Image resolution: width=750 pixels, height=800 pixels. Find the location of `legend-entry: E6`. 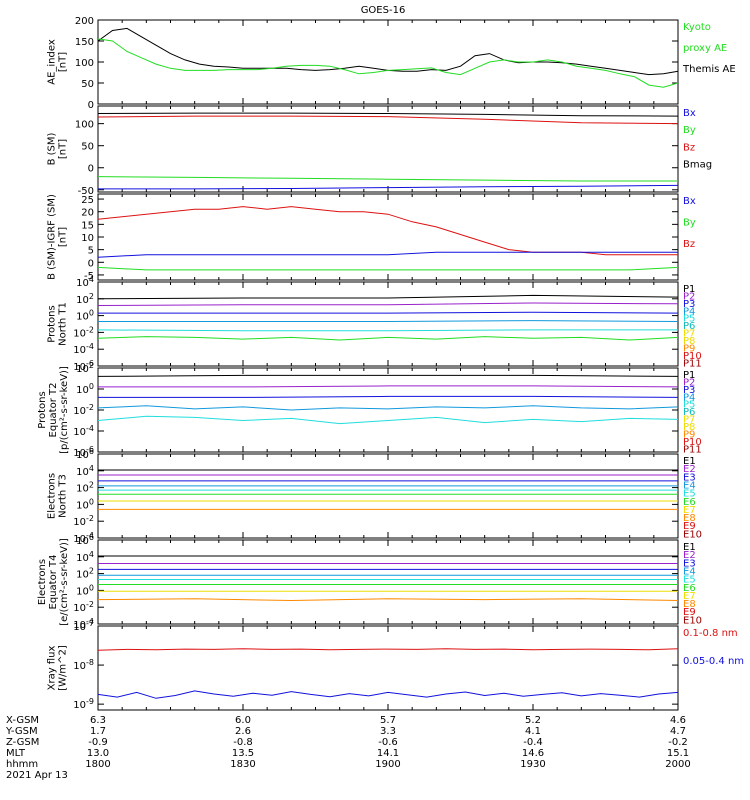

legend-entry: E6 is located at coordinates (689, 588).